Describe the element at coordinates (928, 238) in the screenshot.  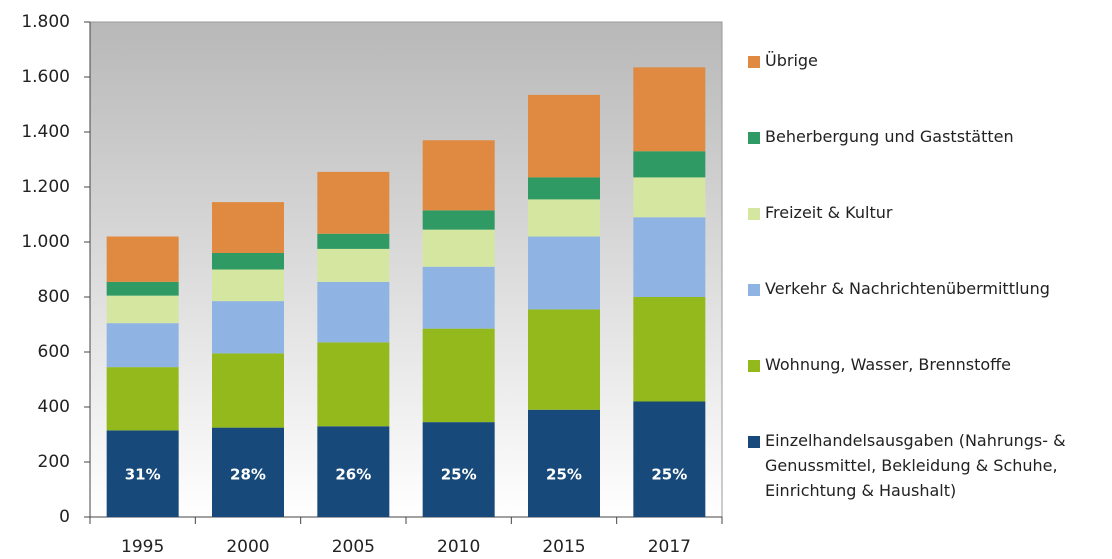
I see `legend-item: Freizeit & Kultur` at that location.